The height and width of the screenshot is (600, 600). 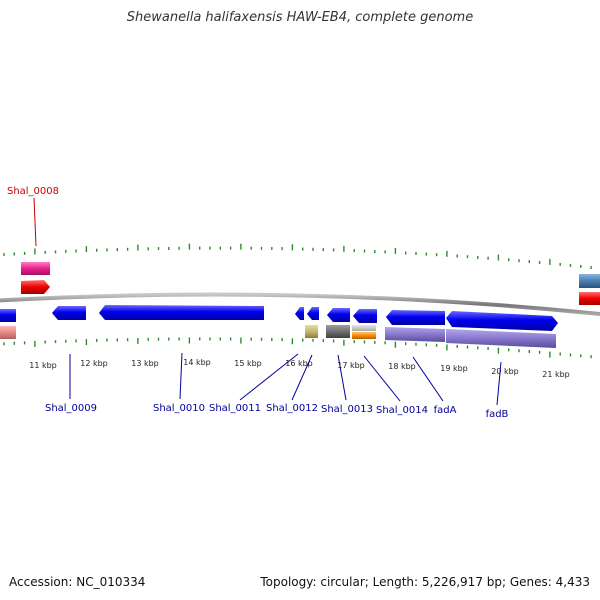 I want to click on feature-salmon, so click(x=8, y=332).